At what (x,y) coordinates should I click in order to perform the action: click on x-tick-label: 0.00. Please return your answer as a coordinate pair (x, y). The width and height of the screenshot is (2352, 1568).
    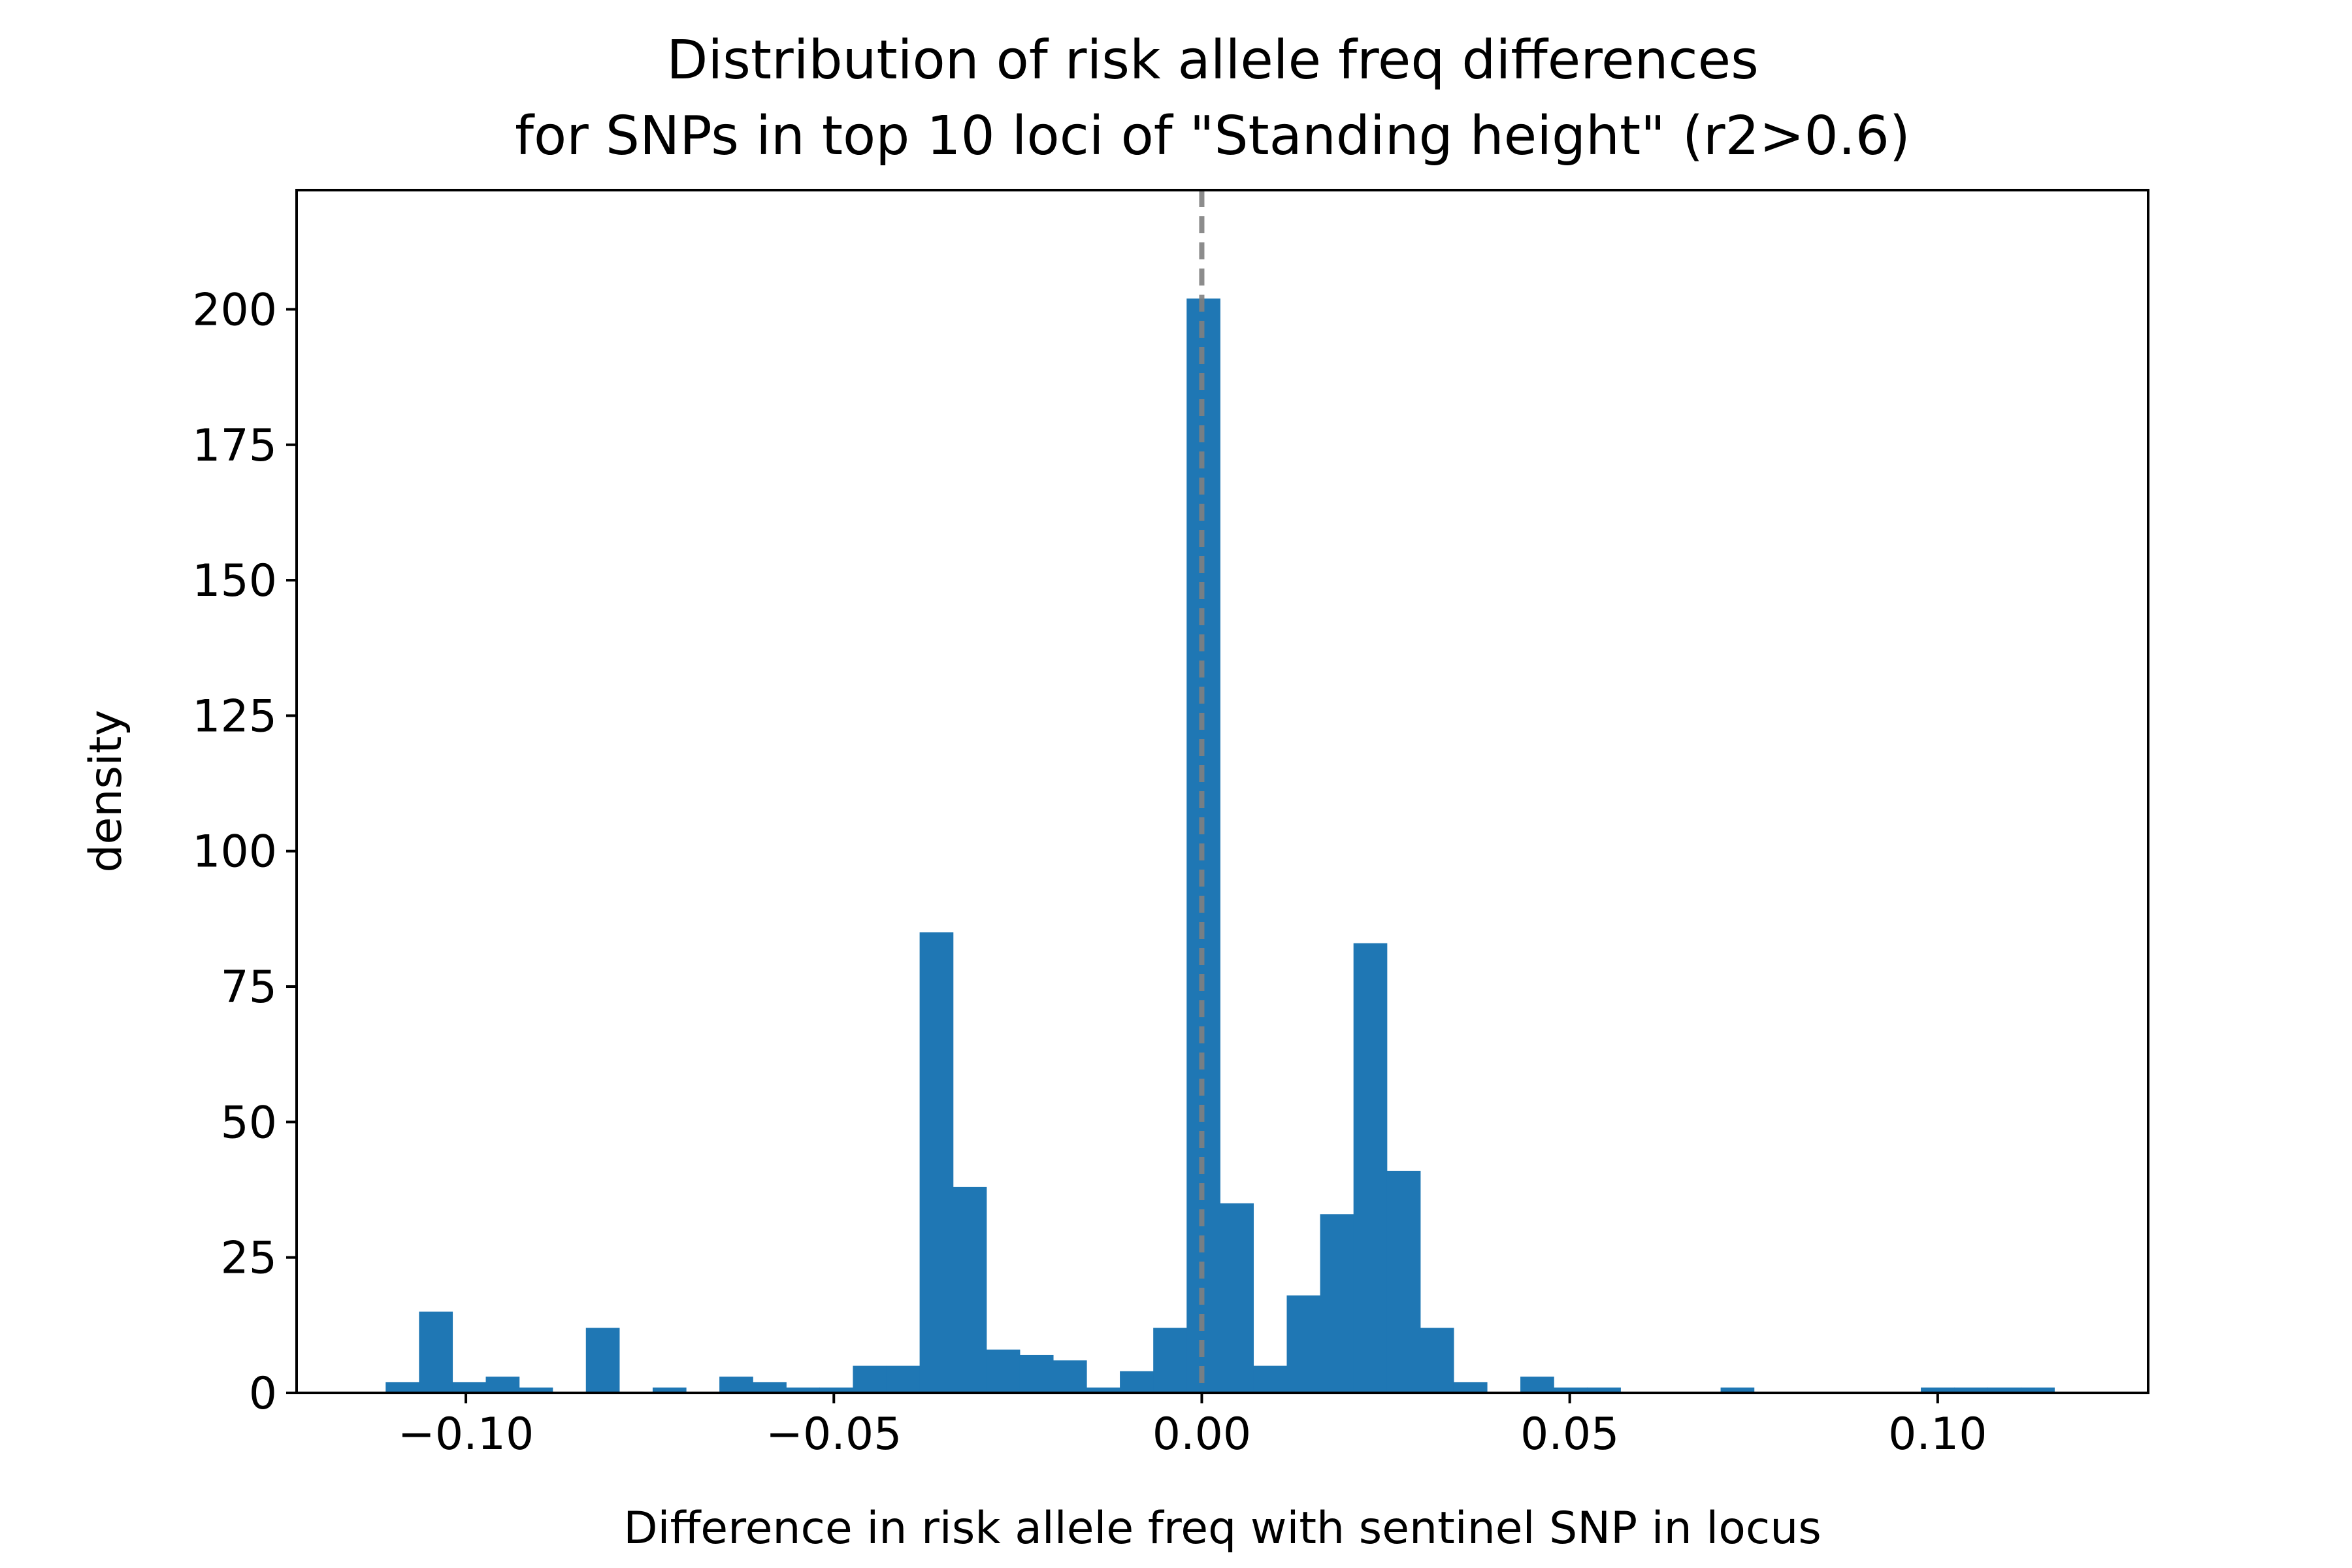
    Looking at the image, I should click on (1201, 1434).